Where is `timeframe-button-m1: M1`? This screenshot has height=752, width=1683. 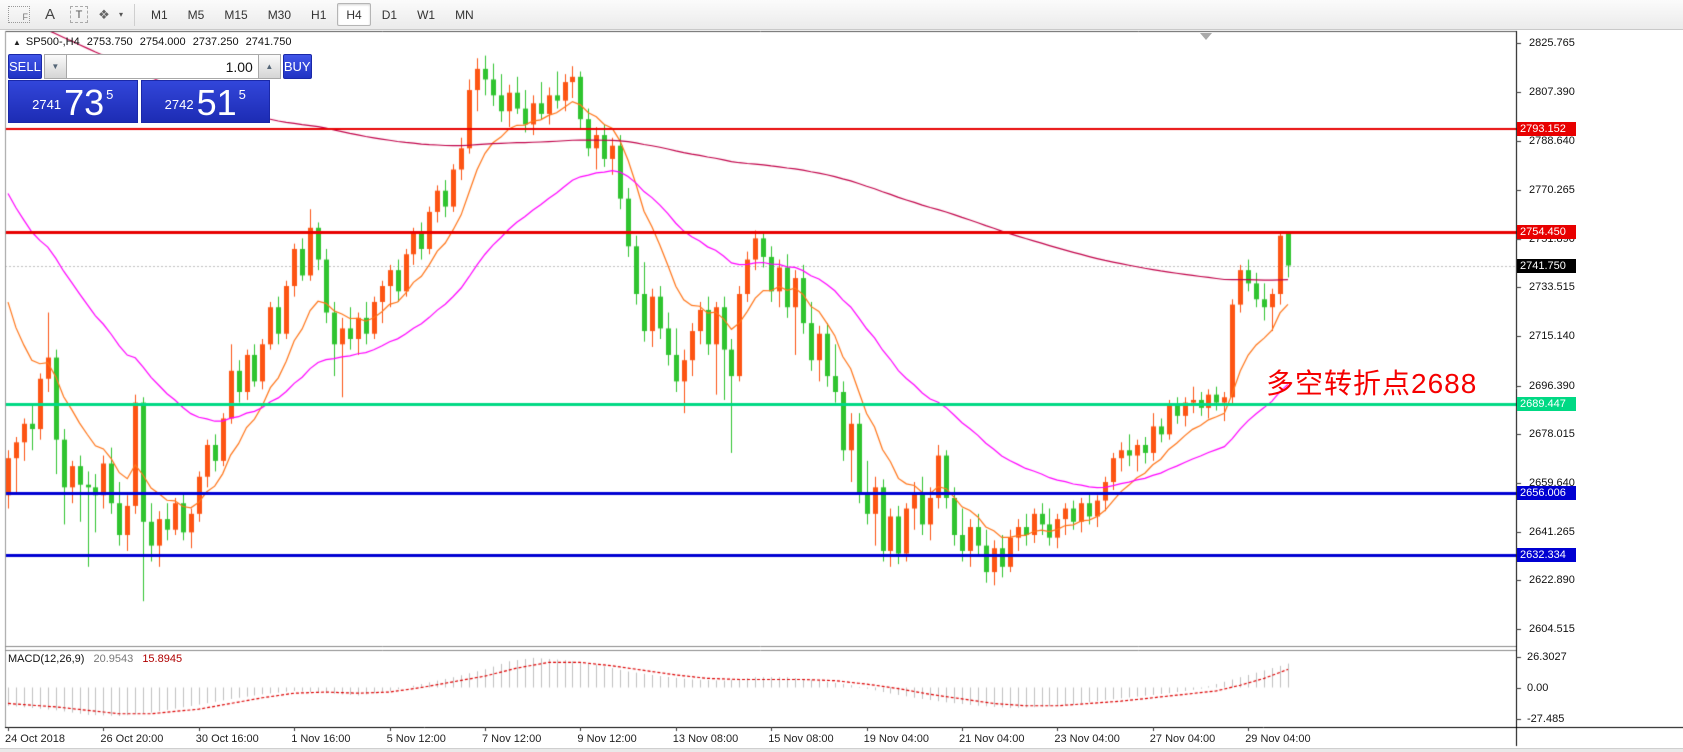 timeframe-button-m1: M1 is located at coordinates (159, 14).